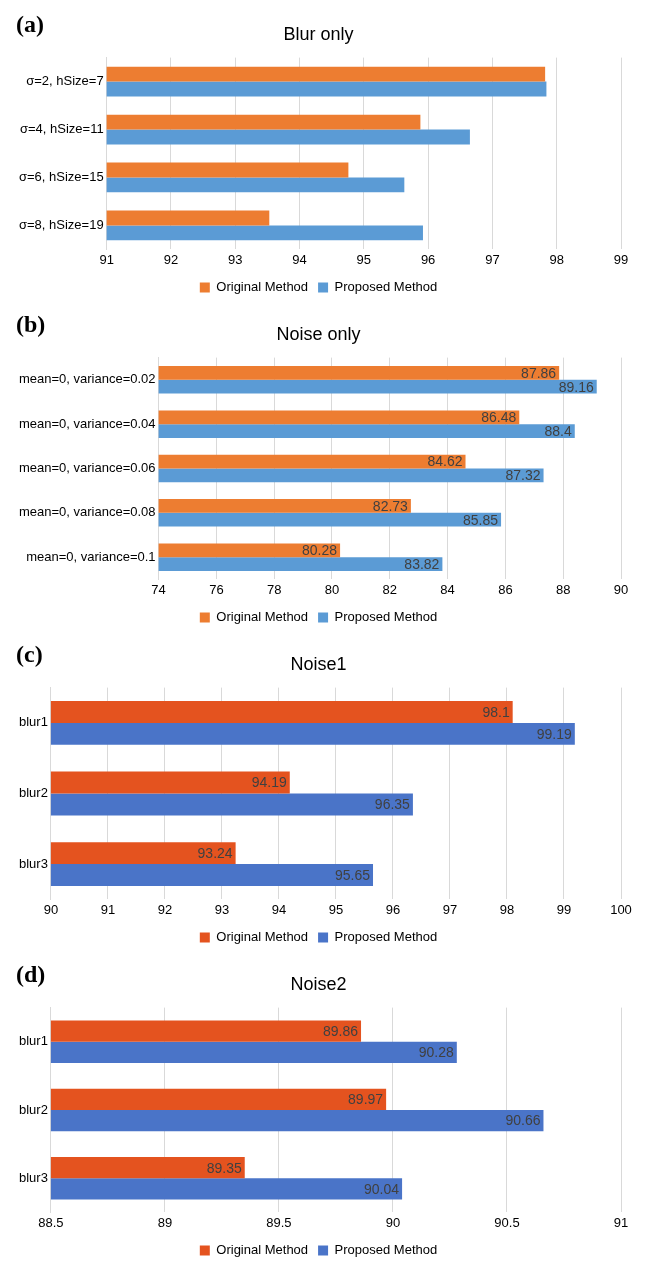  What do you see at coordinates (505, 589) in the screenshot?
I see `x-tick-label: 86` at bounding box center [505, 589].